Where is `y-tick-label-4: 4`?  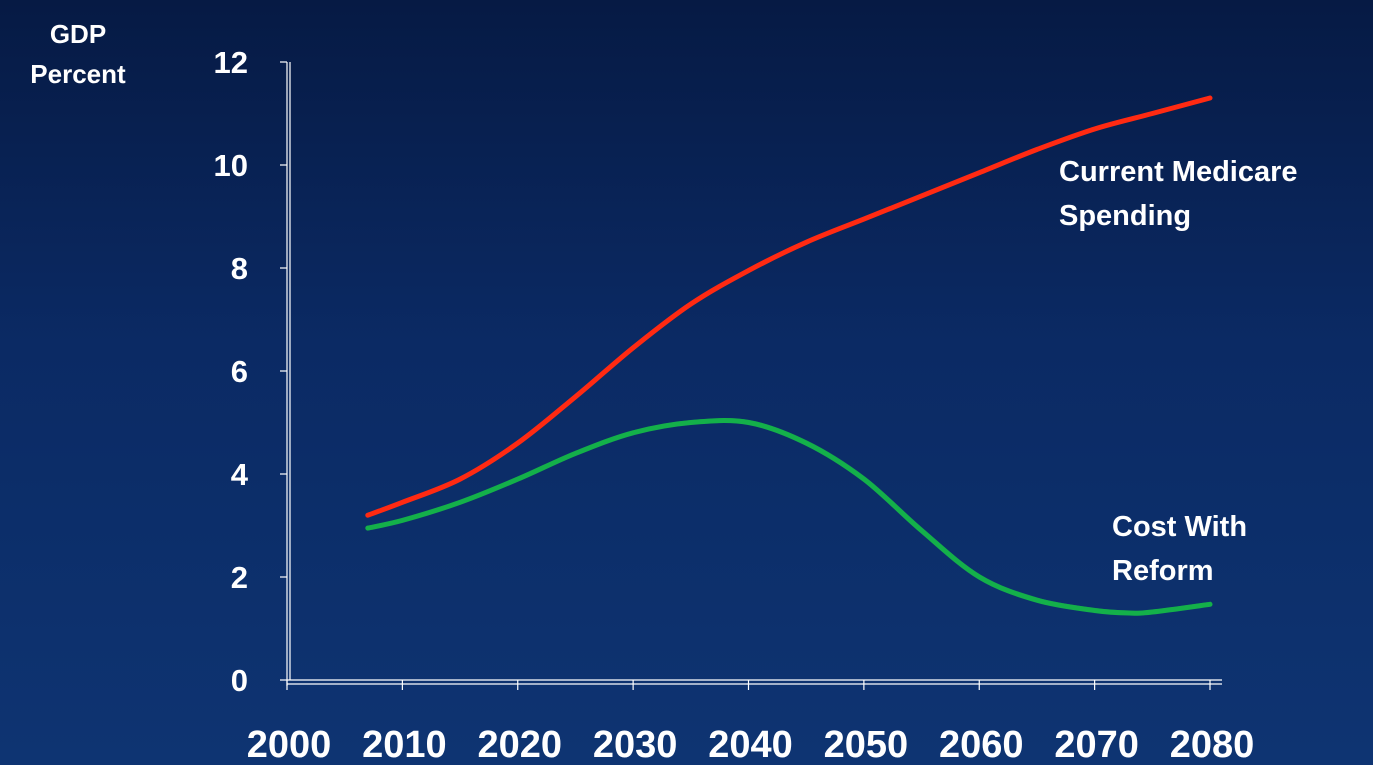 y-tick-label-4: 4 is located at coordinates (240, 474).